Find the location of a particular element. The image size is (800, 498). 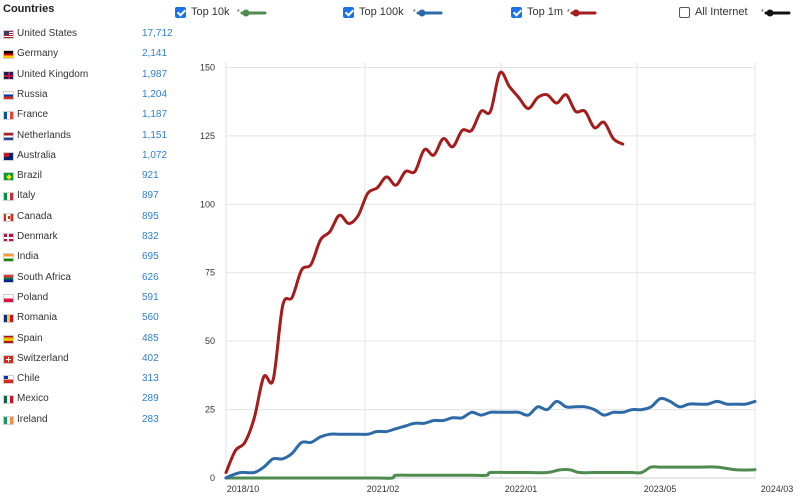

country-count: 289 is located at coordinates (150, 399).